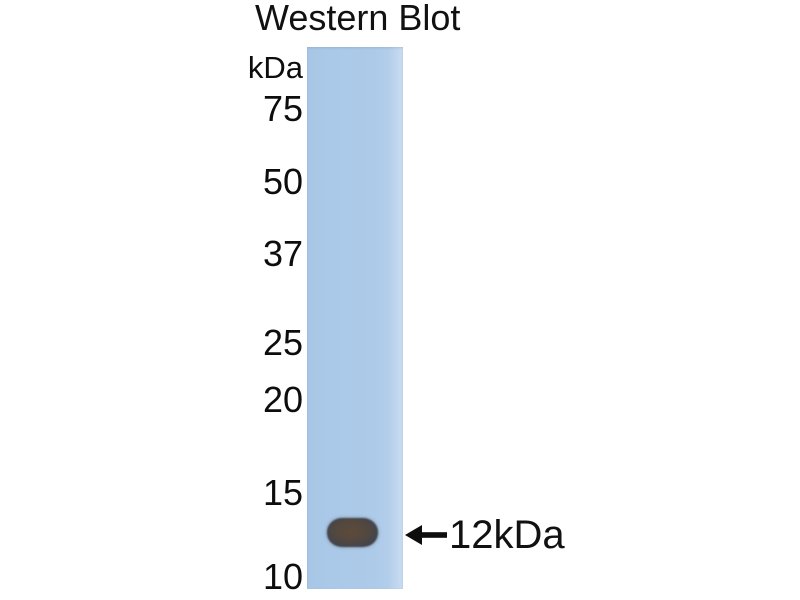 This screenshot has height=600, width=800. What do you see at coordinates (507, 535) in the screenshot?
I see `band-size-label: 12kDa` at bounding box center [507, 535].